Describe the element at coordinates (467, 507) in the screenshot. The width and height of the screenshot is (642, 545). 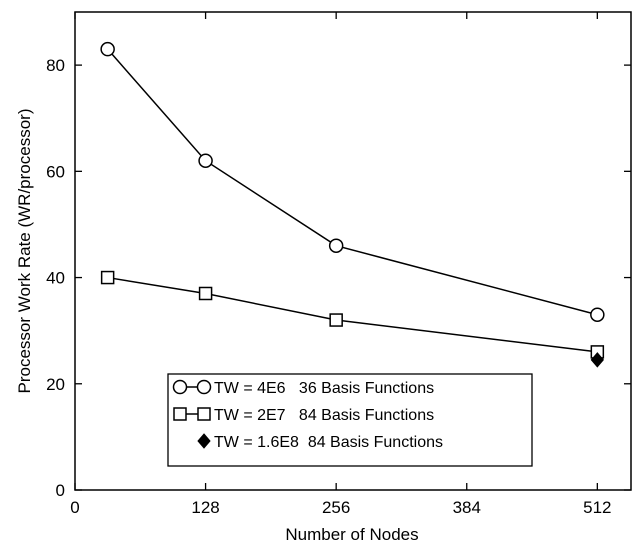
I see `x-tick-label: 384` at that location.